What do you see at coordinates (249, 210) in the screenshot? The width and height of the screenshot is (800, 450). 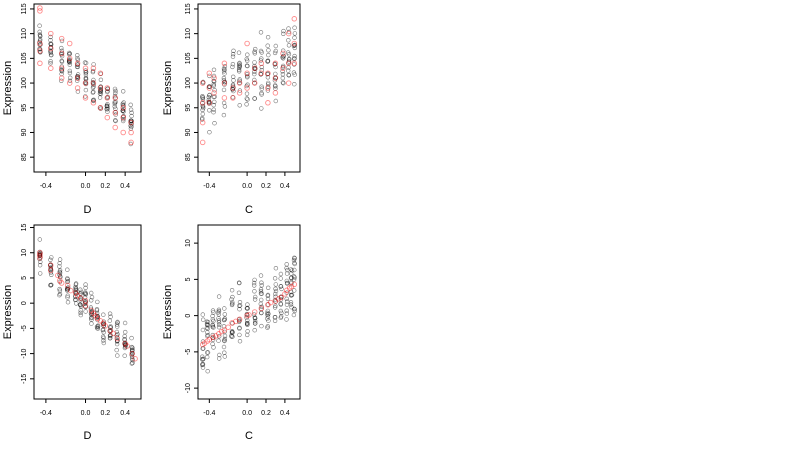 I see `x-axis-label: C` at bounding box center [249, 210].